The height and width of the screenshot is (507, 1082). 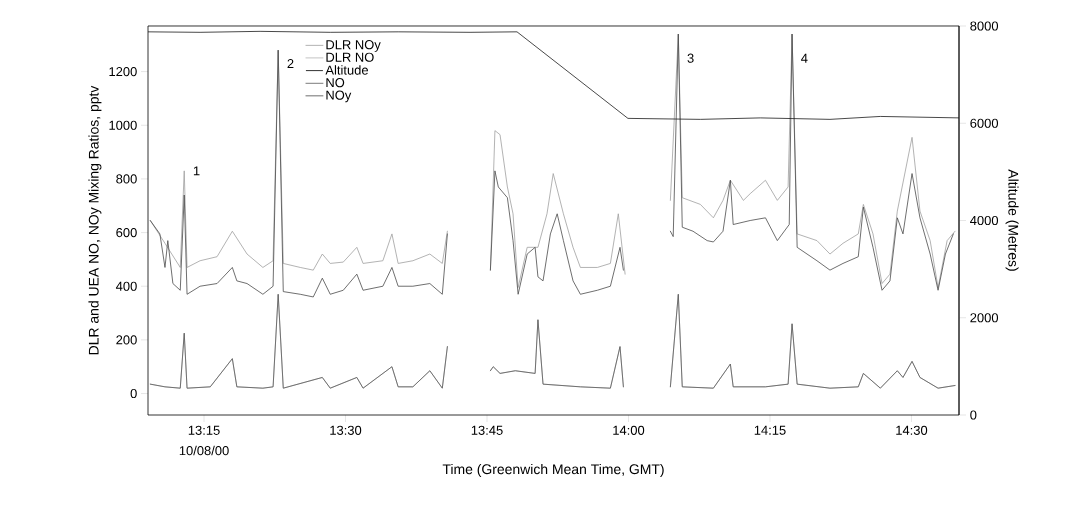 I want to click on text: 10/08/00, so click(x=204, y=450).